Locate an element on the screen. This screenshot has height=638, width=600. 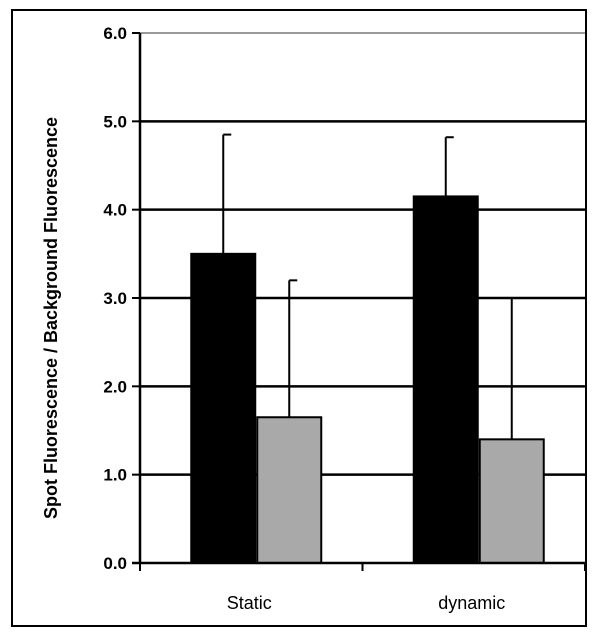
x-category-label: dynamic is located at coordinates (471, 603).